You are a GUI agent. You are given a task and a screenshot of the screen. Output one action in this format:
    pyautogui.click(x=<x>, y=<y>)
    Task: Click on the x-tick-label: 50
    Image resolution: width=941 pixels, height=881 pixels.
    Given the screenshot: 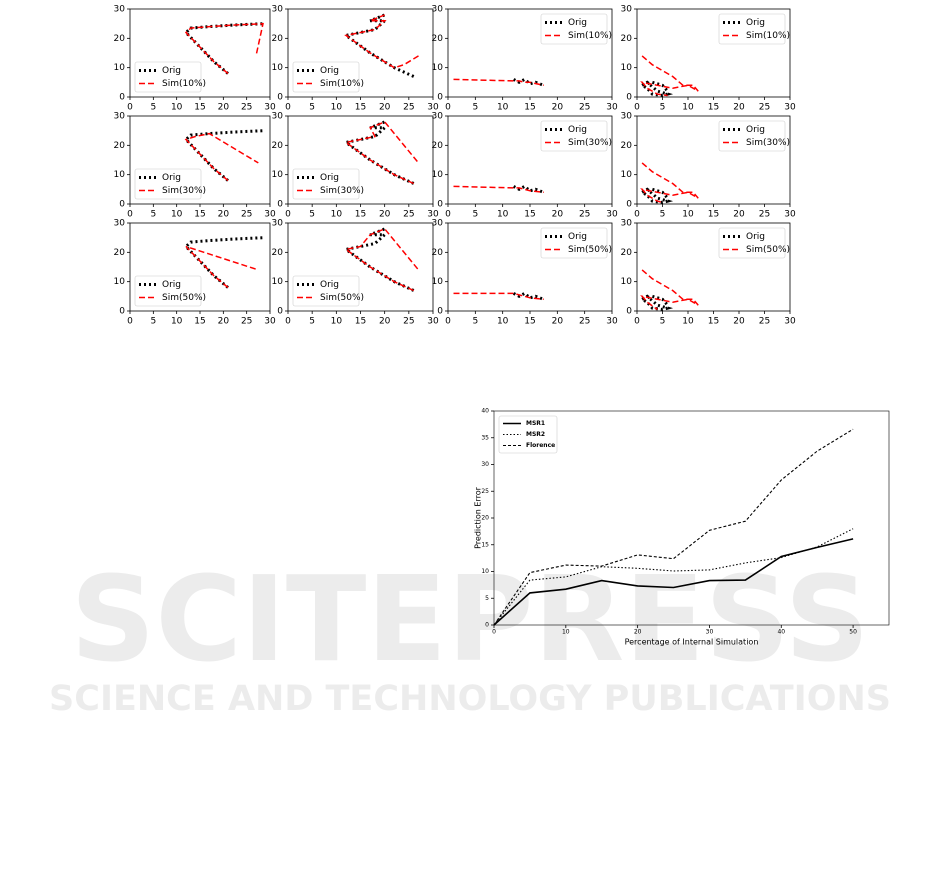 What is the action you would take?
    pyautogui.click(x=853, y=632)
    